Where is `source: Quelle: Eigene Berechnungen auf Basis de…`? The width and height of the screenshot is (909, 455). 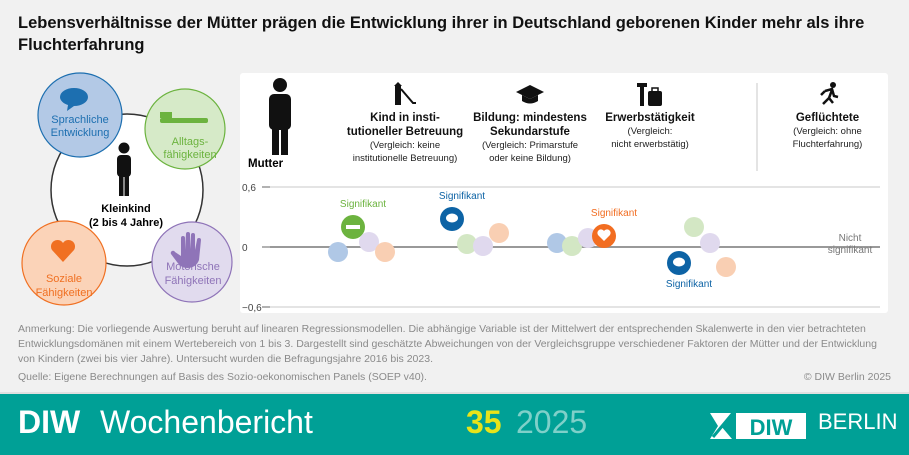
source: Quelle: Eigene Berechnungen auf Basis de… is located at coordinates (222, 377).